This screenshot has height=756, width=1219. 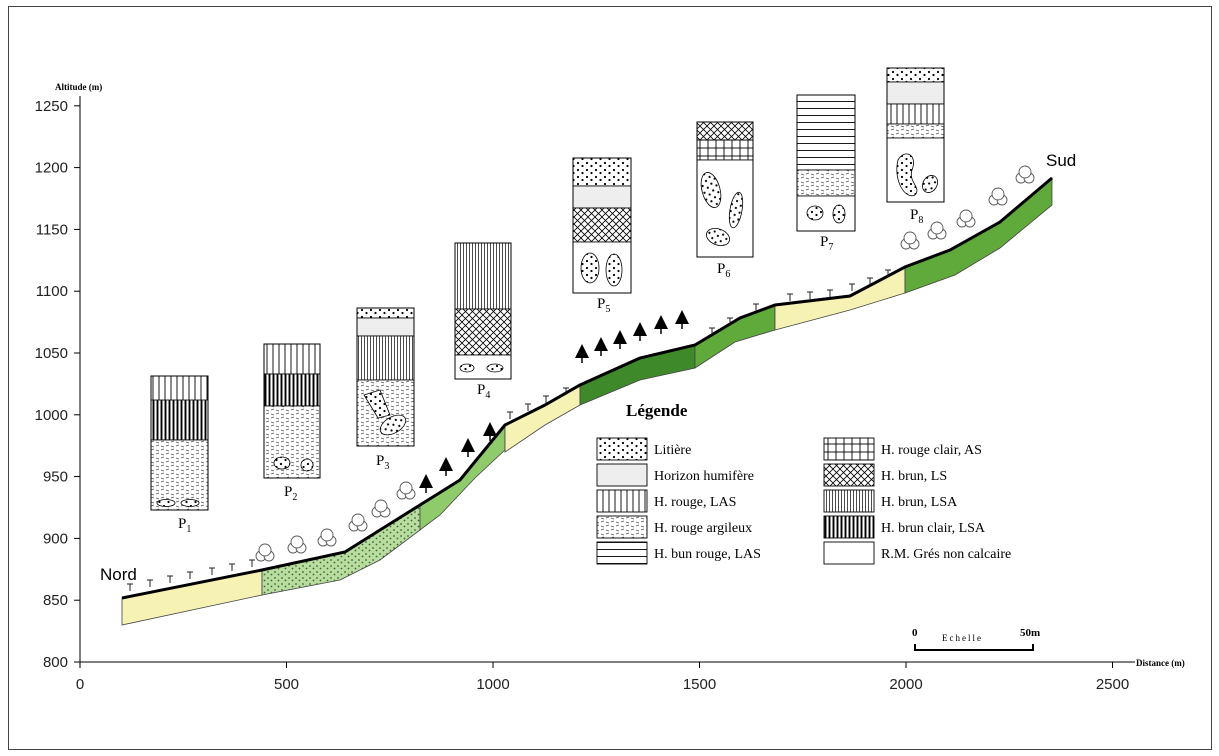 I want to click on soil-profile-p4, so click(x=483, y=311).